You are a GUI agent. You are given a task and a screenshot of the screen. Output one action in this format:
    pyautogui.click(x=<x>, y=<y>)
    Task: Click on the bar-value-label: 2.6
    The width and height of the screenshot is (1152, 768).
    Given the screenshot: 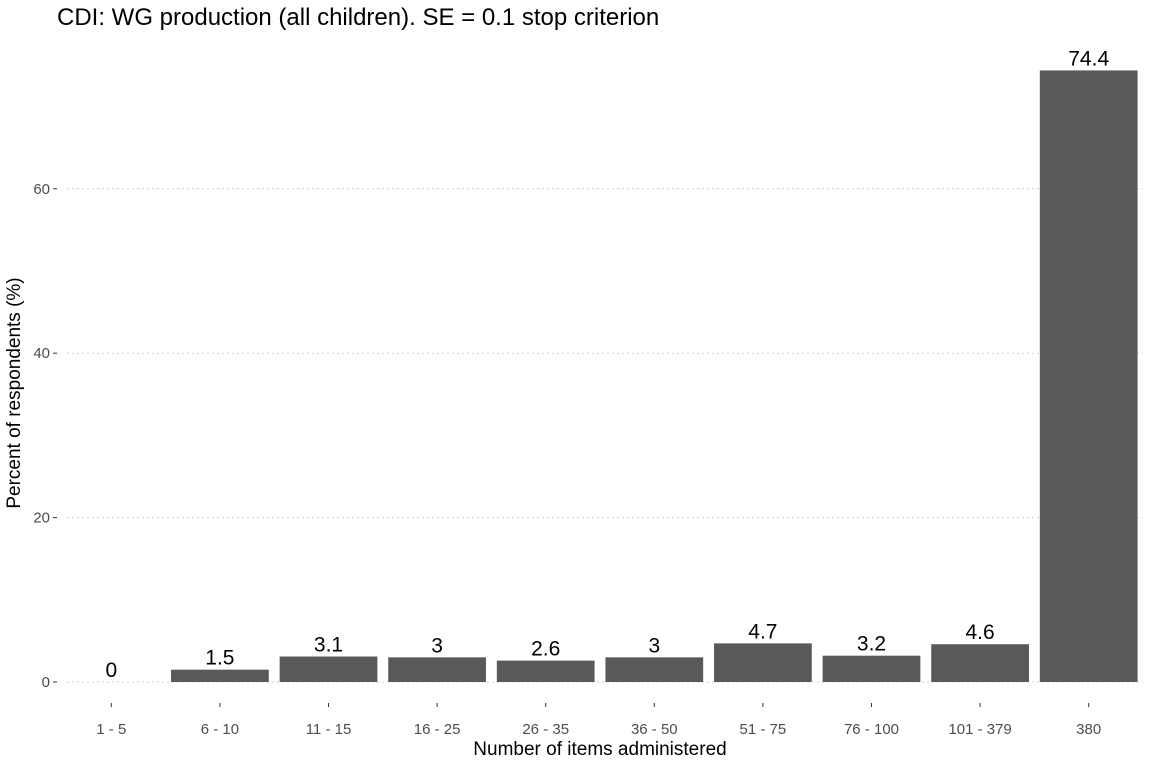 What is the action you would take?
    pyautogui.click(x=545, y=649)
    